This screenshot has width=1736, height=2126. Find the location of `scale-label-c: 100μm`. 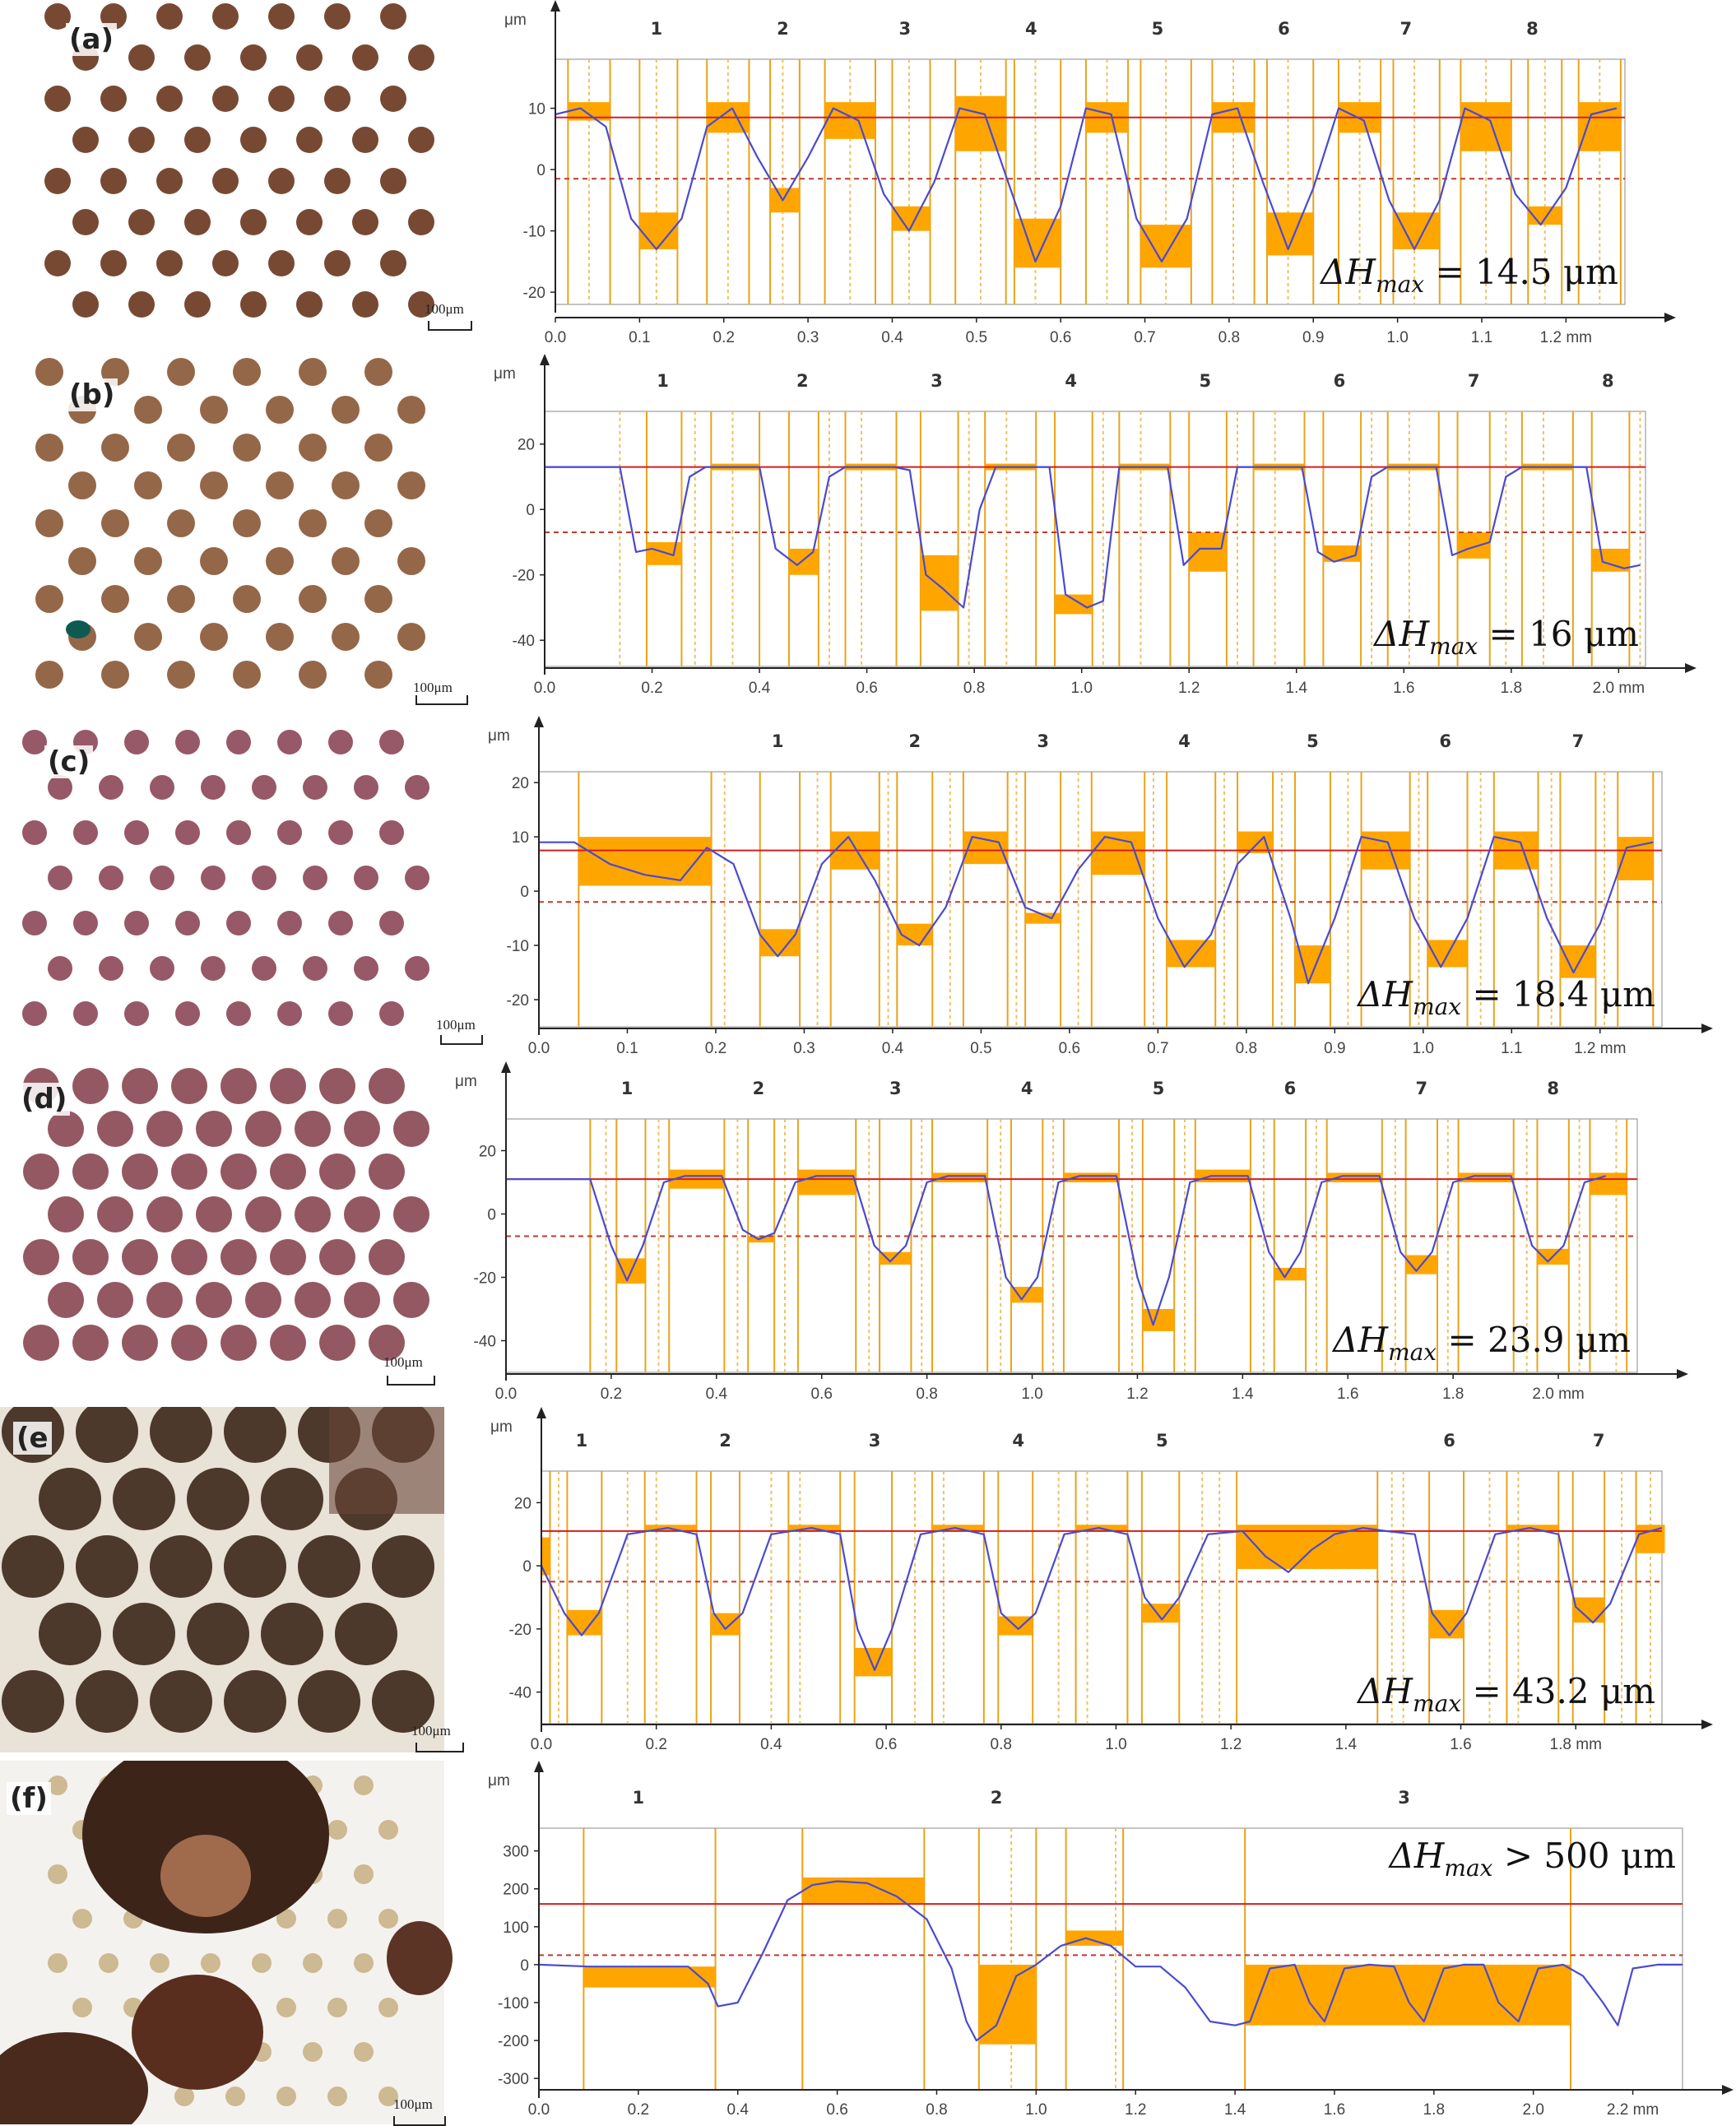

scale-label-c: 100μm is located at coordinates (456, 1025).